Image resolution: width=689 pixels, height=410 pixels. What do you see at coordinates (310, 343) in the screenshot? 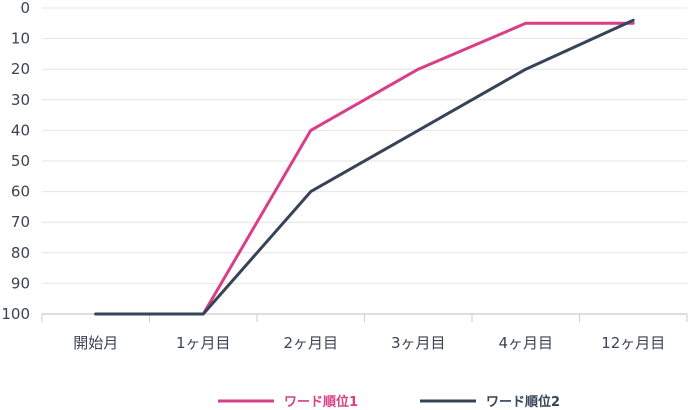
I see `x-tick-label: 2ヶ月目` at bounding box center [310, 343].